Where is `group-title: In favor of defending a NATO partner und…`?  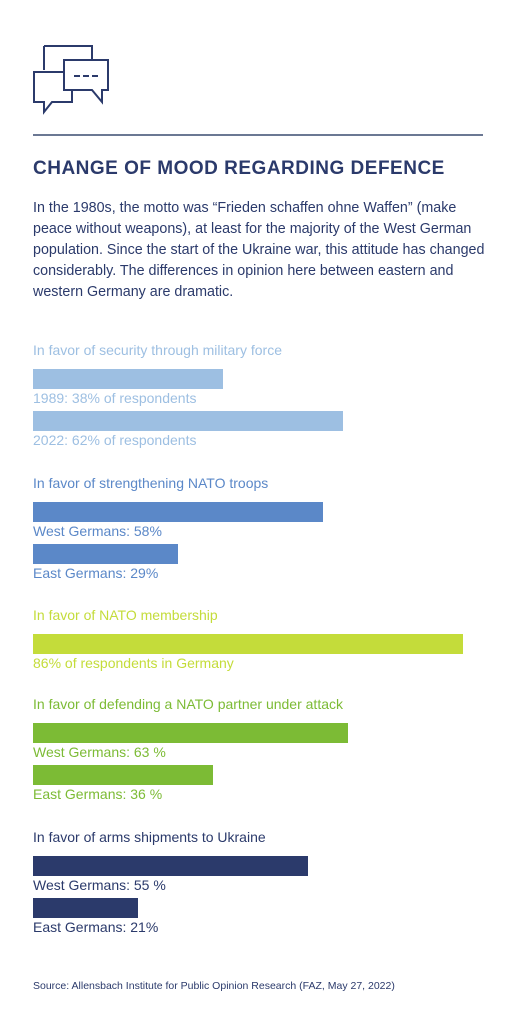
group-title: In favor of defending a NATO partner und… is located at coordinates (188, 704).